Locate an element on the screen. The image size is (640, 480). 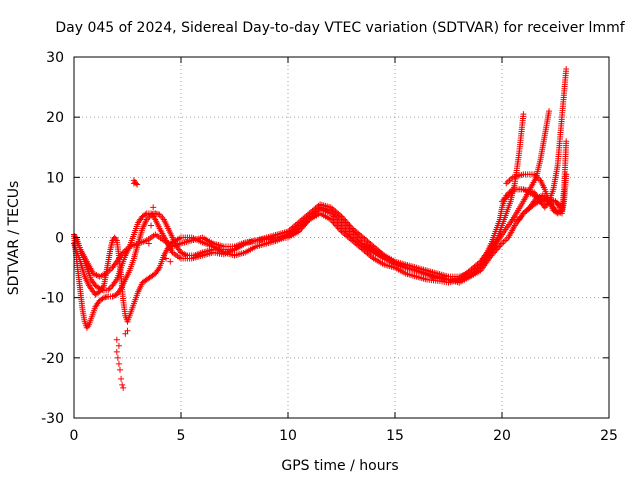
y-tick-label: 10 is located at coordinates (55, 178).